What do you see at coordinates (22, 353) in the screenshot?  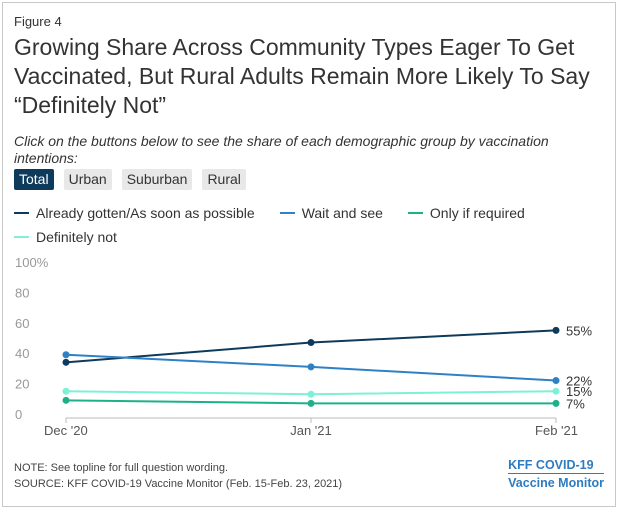 I see `y-tick-label: 40` at bounding box center [22, 353].